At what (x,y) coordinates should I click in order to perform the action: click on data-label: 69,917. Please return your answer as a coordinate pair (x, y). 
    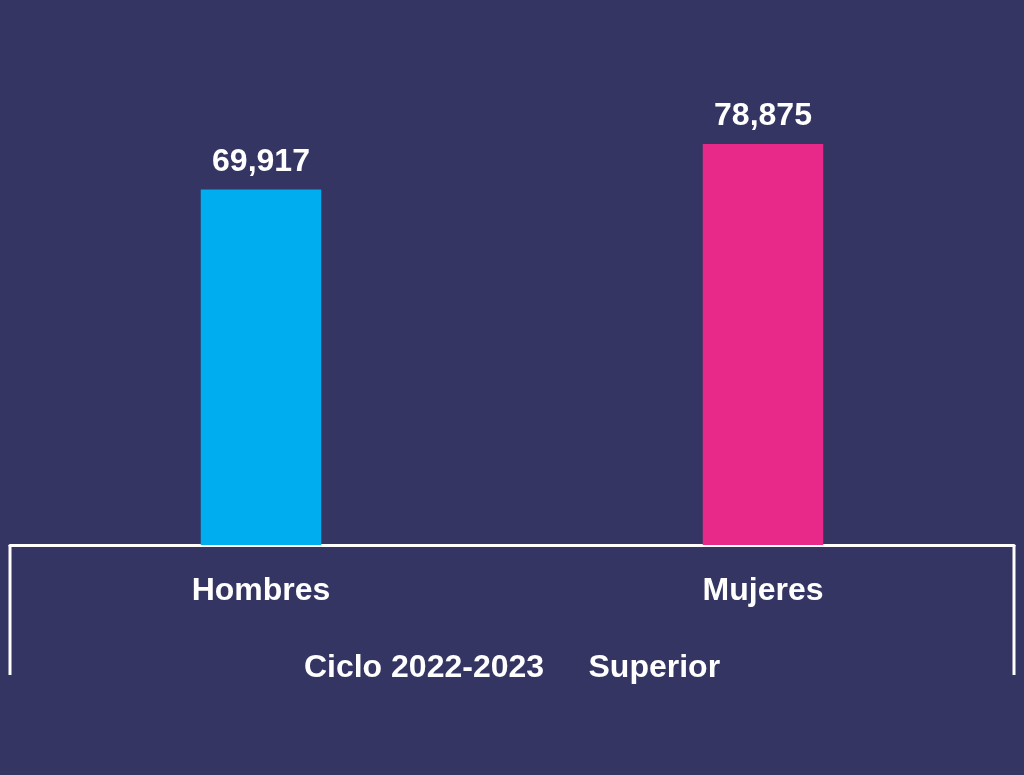
    Looking at the image, I should click on (261, 159).